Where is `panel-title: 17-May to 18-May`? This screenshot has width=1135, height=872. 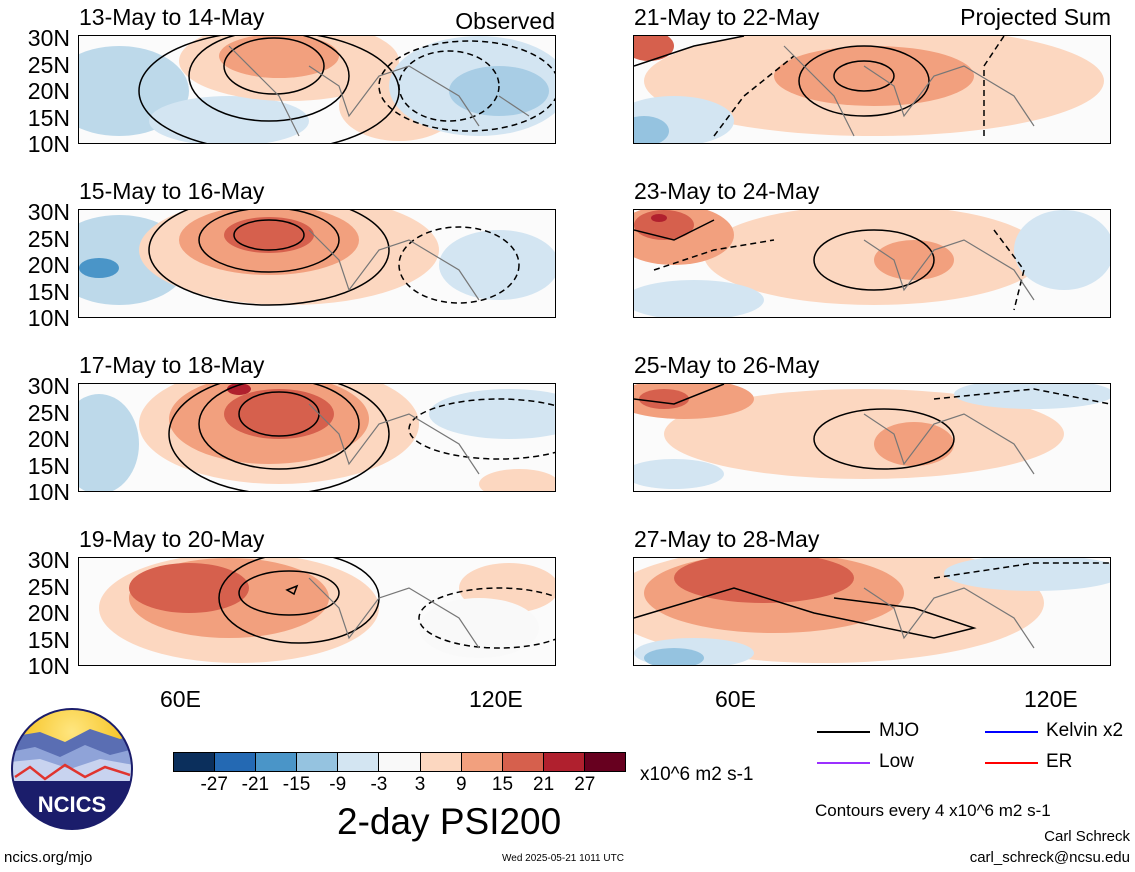 panel-title: 17-May to 18-May is located at coordinates (172, 365).